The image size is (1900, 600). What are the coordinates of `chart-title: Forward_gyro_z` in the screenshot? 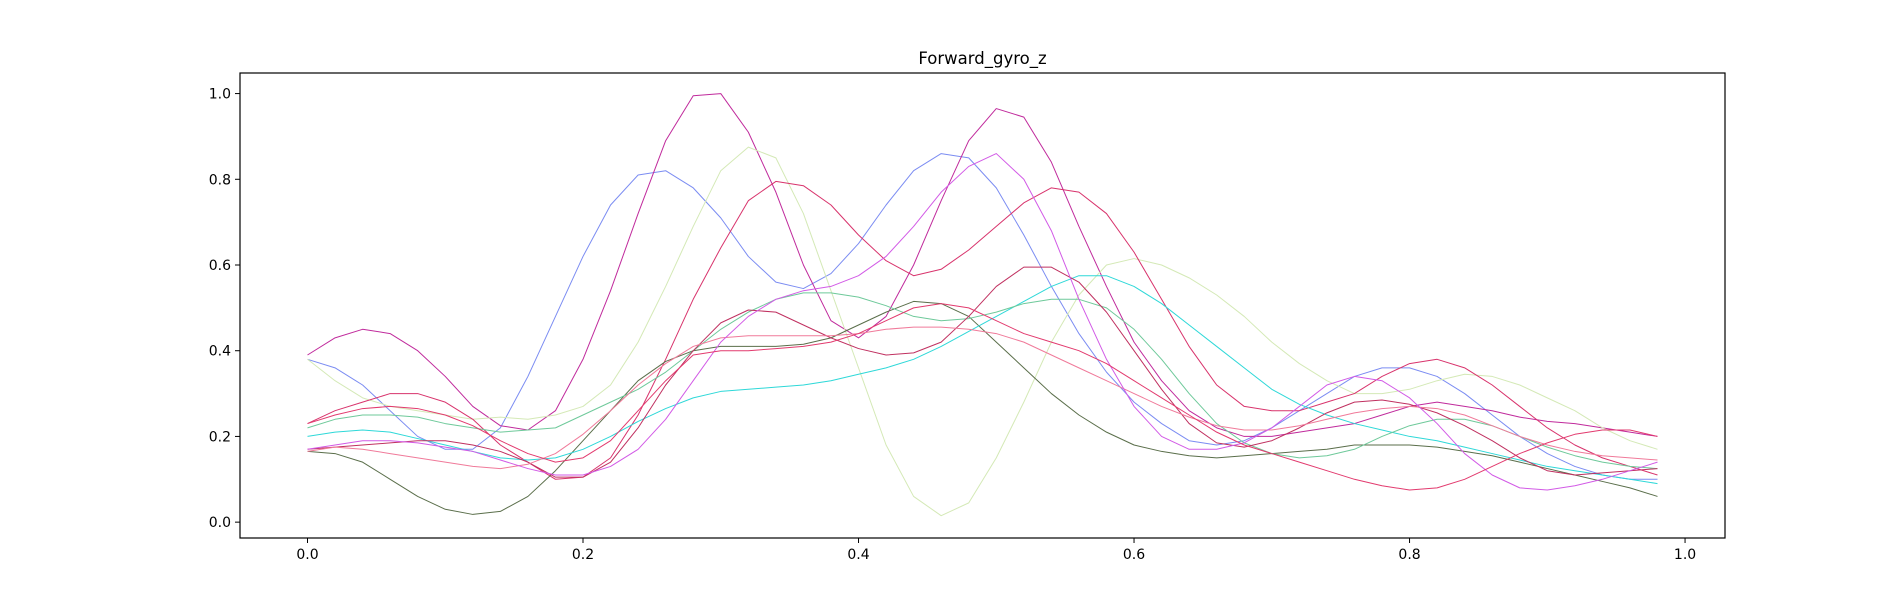 It's located at (982, 59).